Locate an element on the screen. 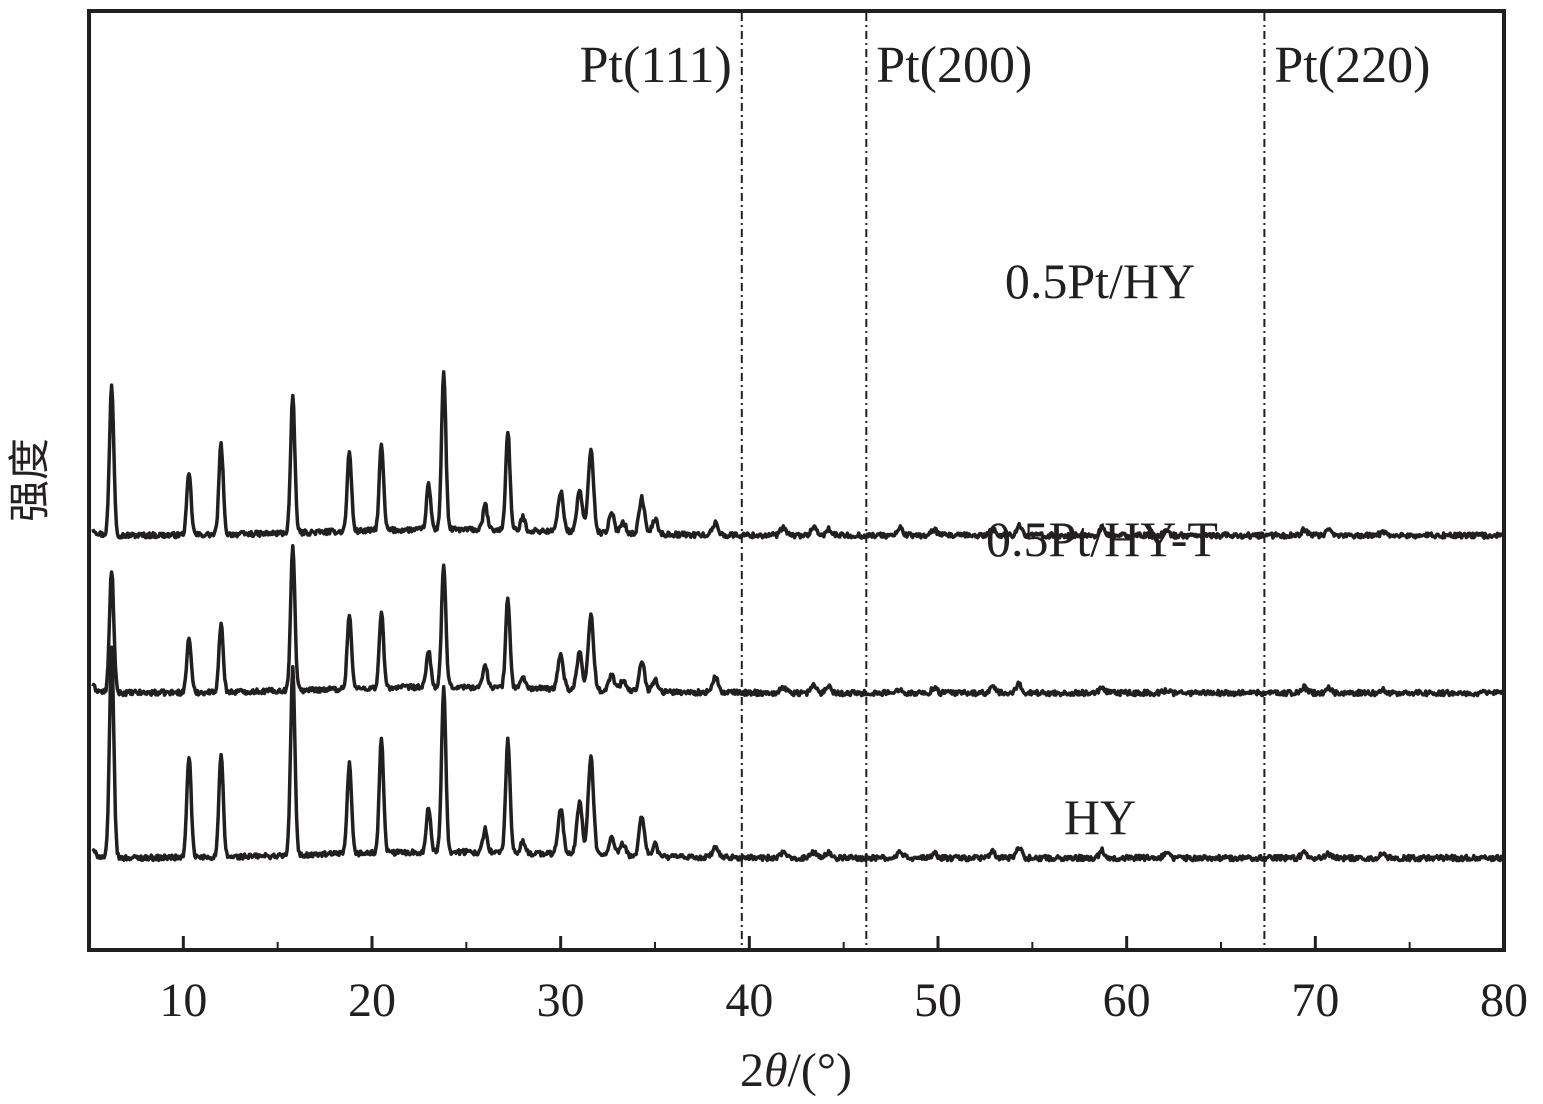  y-axis-label: 强度 is located at coordinates (29, 480).